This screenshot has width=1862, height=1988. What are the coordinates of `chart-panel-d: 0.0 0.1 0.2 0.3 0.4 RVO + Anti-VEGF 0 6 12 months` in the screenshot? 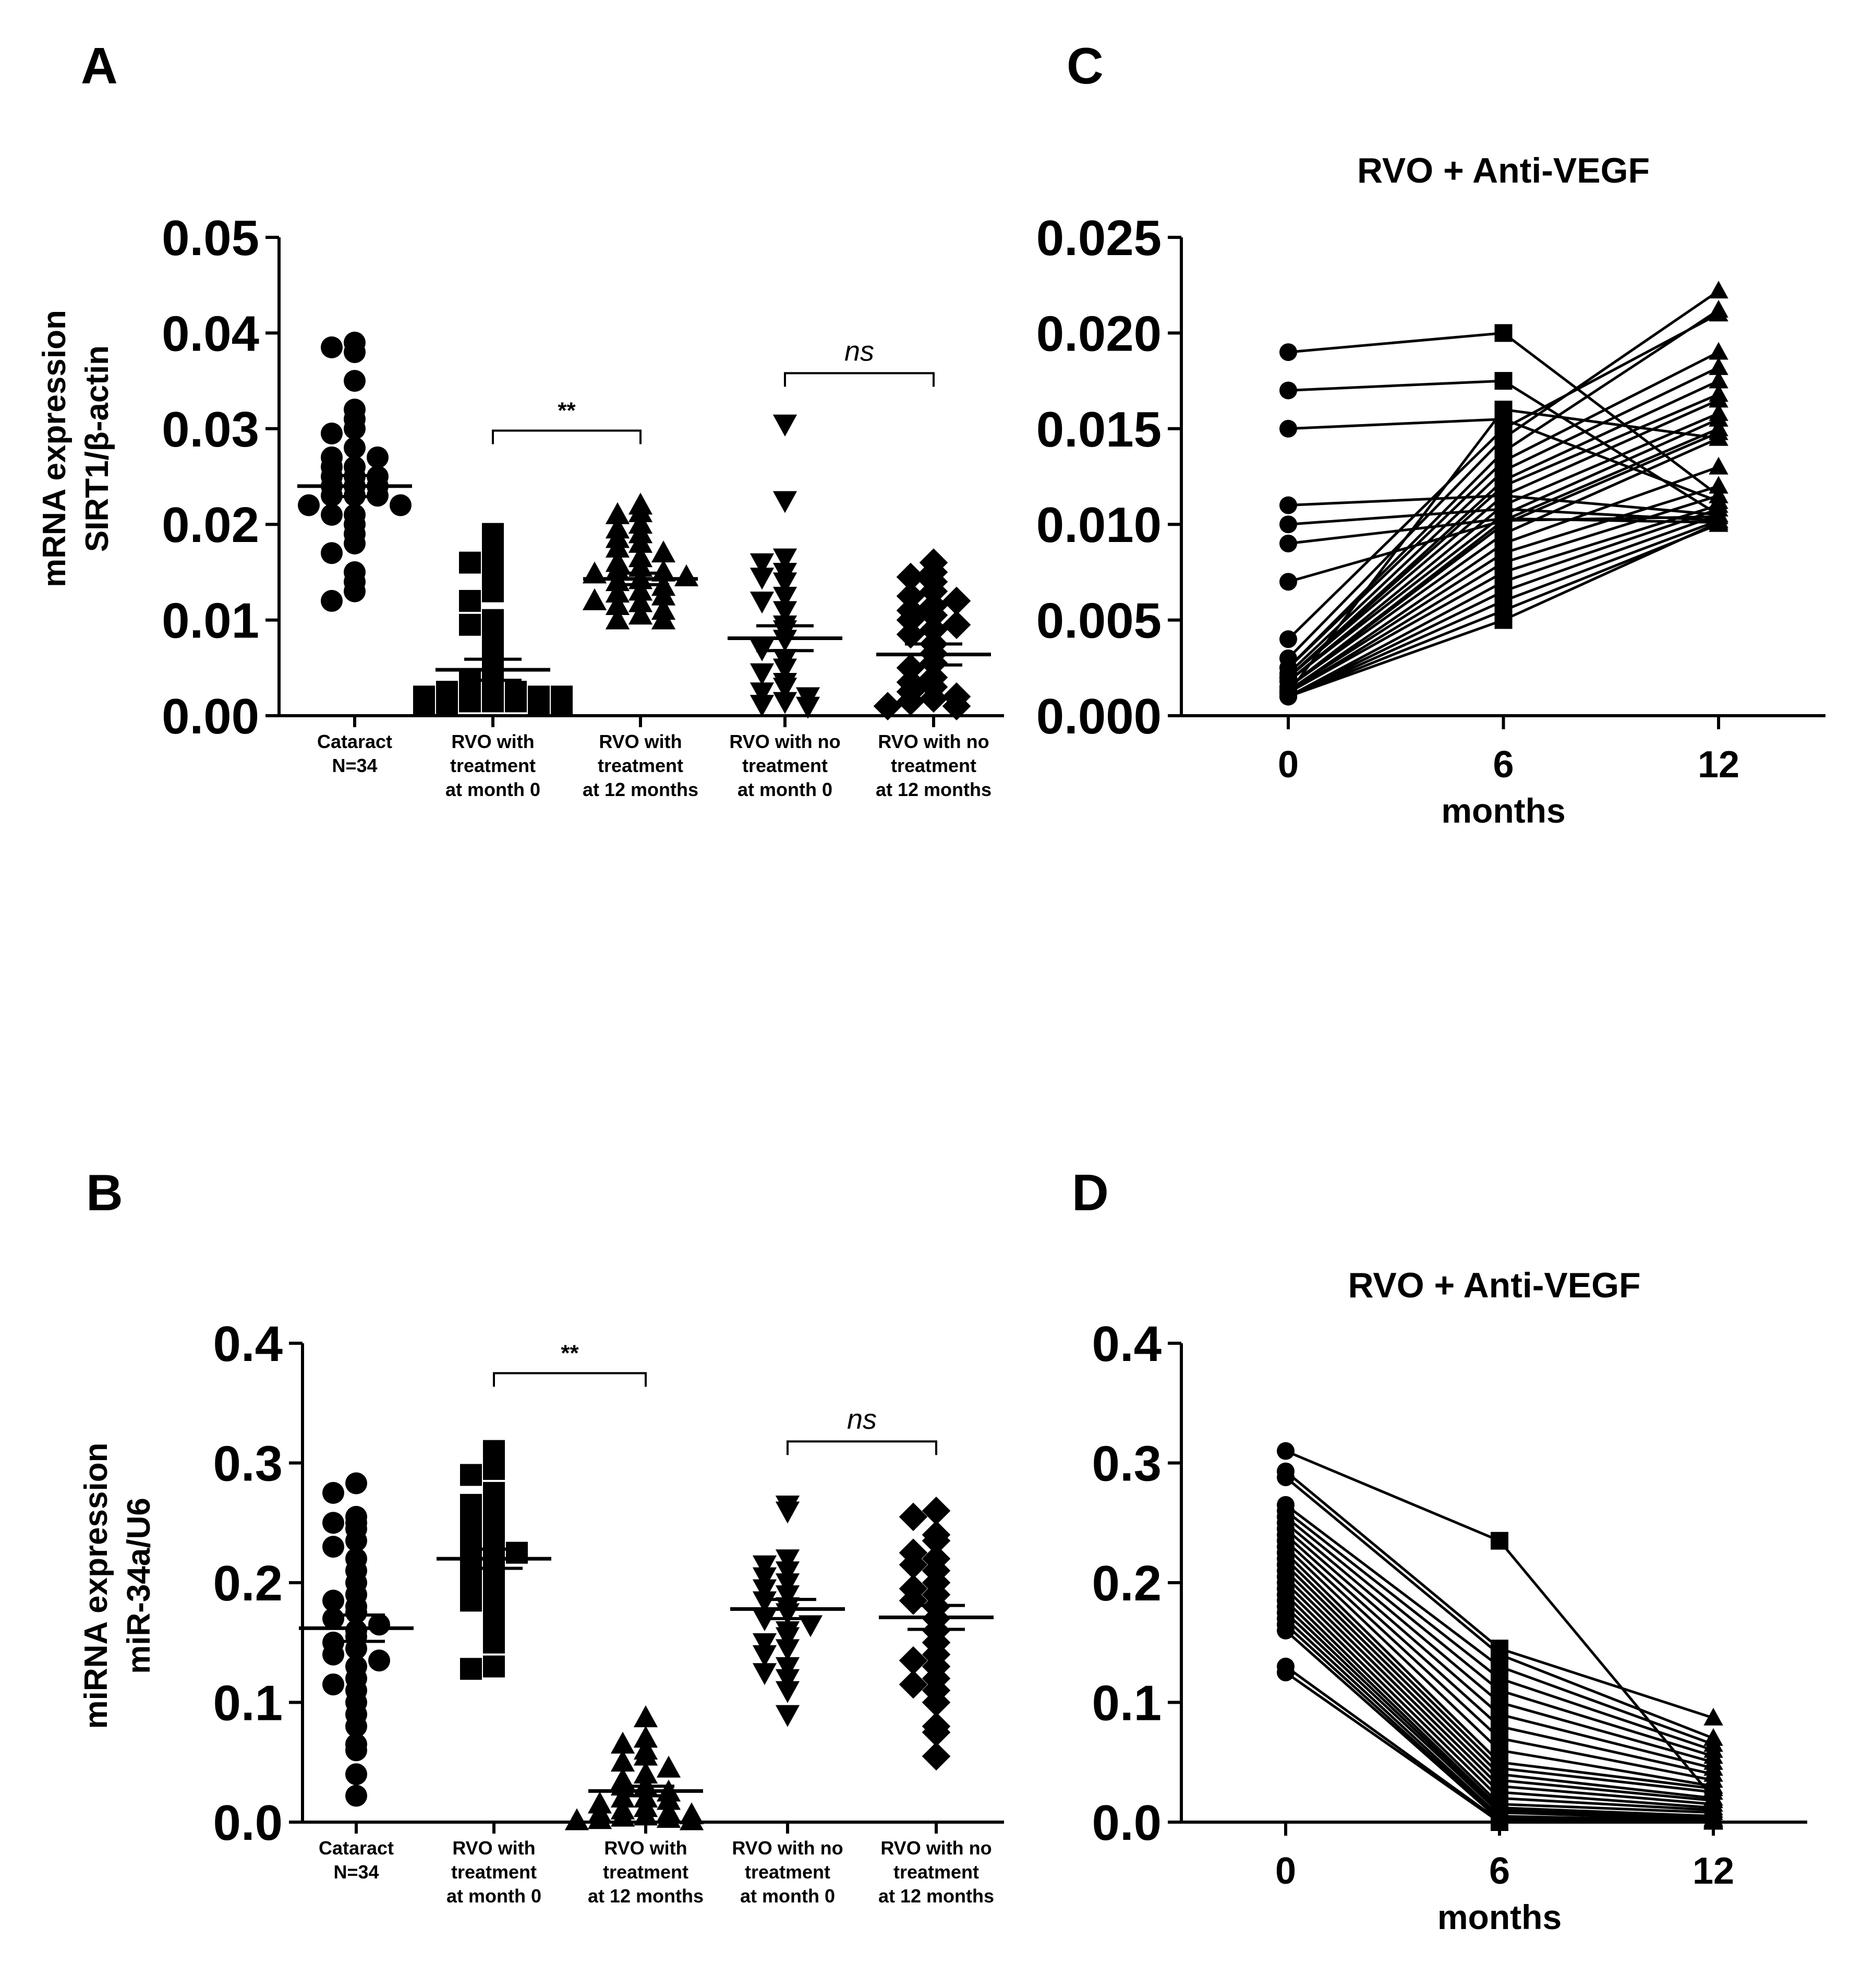 It's located at (1450, 1601).